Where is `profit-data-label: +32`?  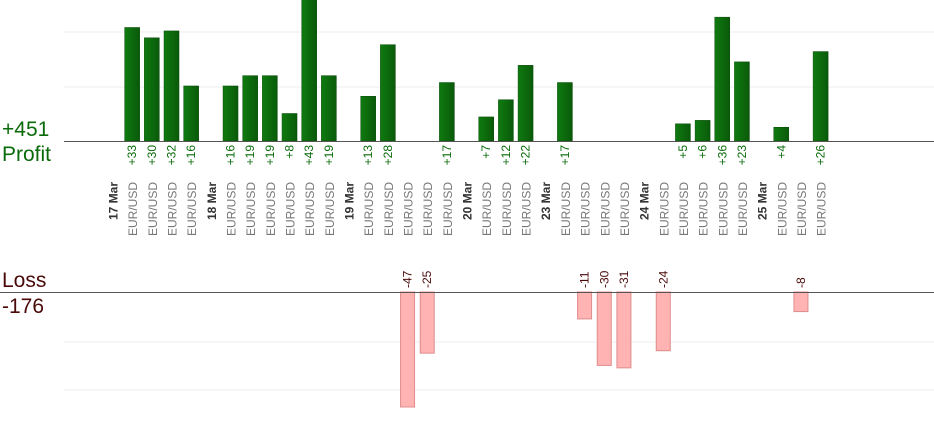
profit-data-label: +32 is located at coordinates (172, 155).